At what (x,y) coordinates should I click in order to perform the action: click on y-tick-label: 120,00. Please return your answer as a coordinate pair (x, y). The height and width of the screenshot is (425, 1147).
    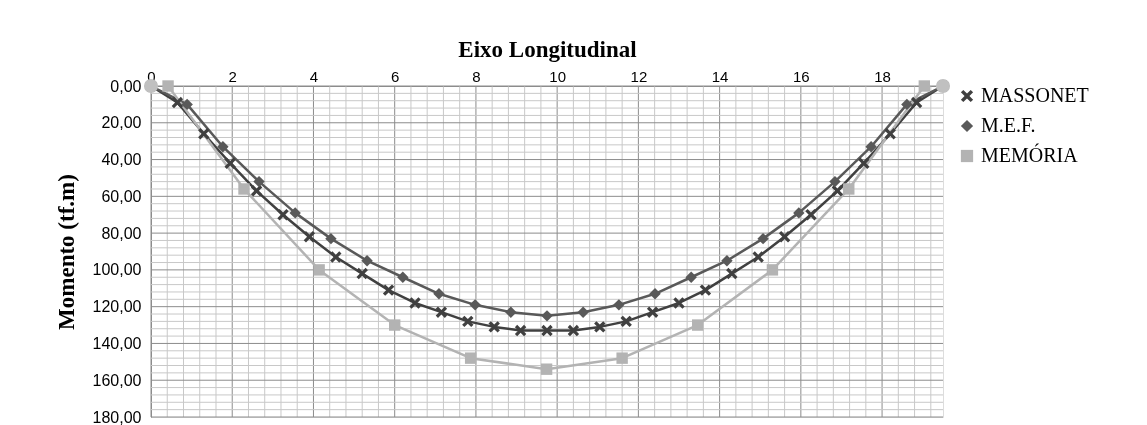
    Looking at the image, I should click on (117, 307).